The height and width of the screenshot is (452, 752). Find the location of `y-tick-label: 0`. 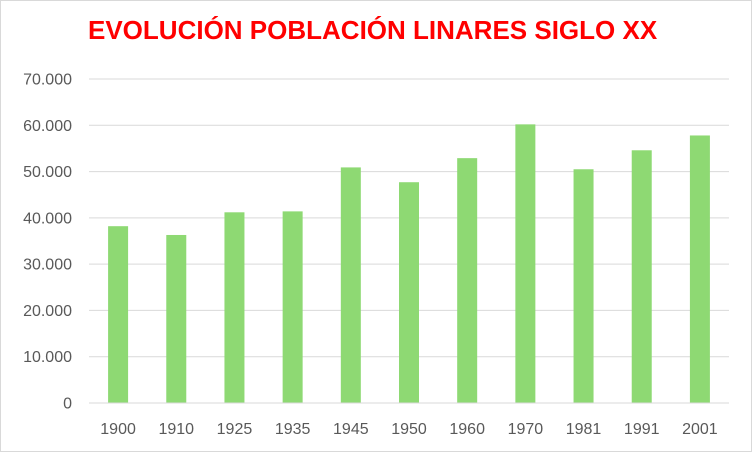

y-tick-label: 0 is located at coordinates (67, 404).